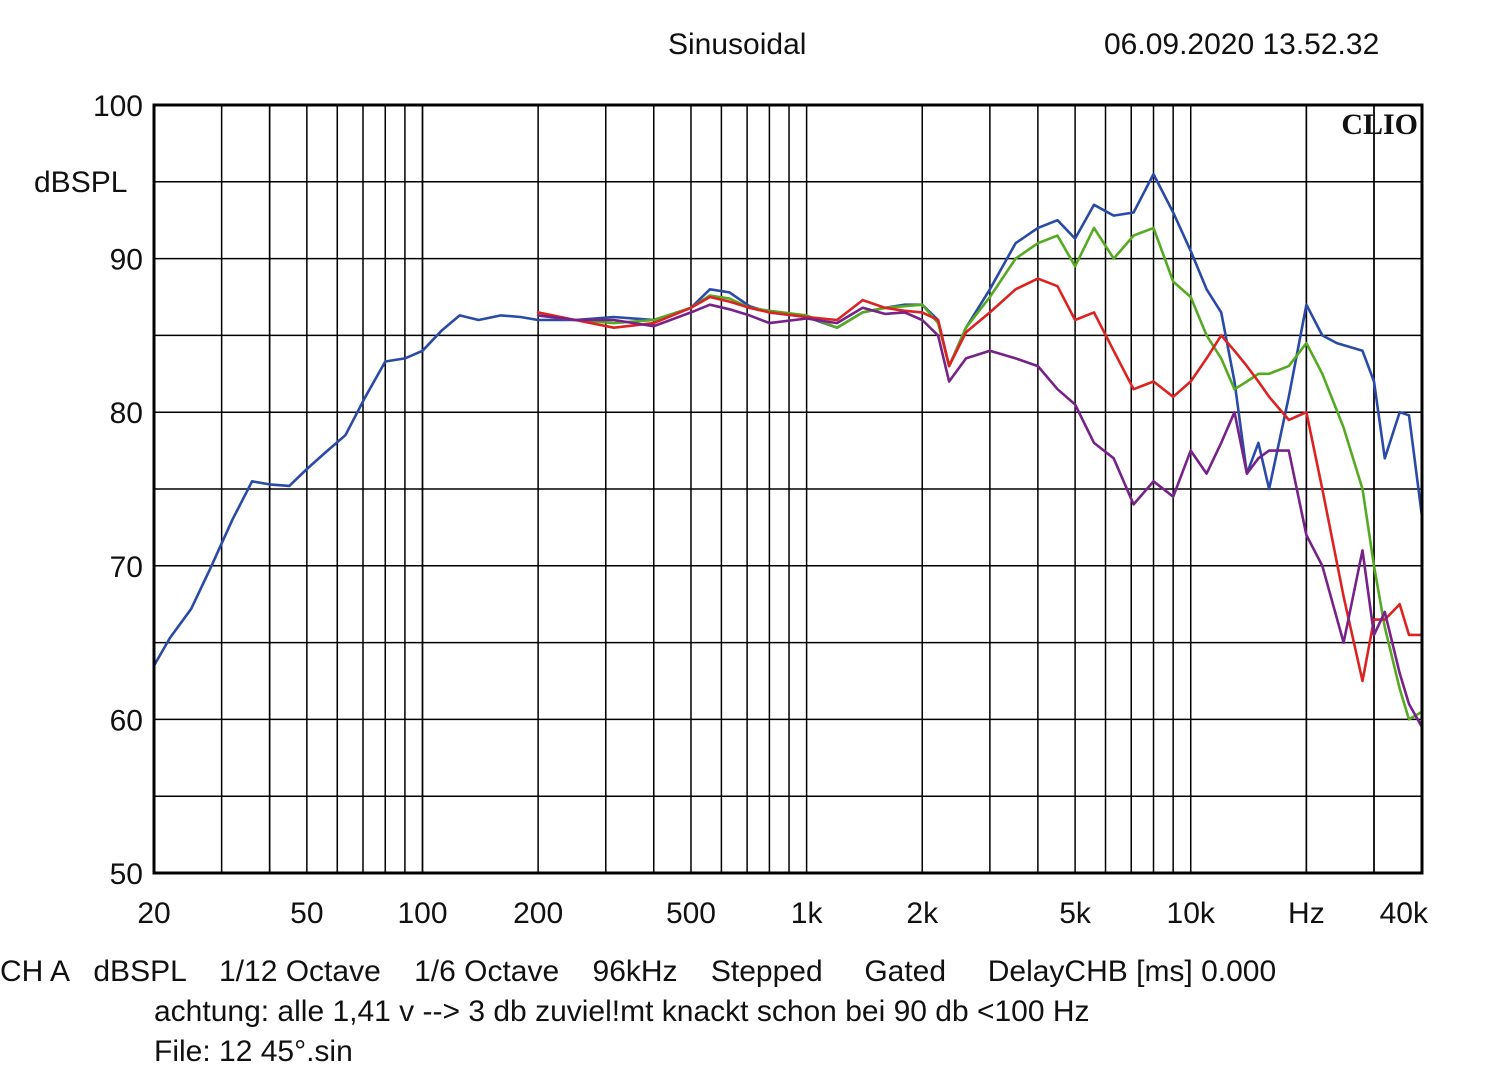 The height and width of the screenshot is (1086, 1500). I want to click on x-tick-label: Hz, so click(1306, 913).